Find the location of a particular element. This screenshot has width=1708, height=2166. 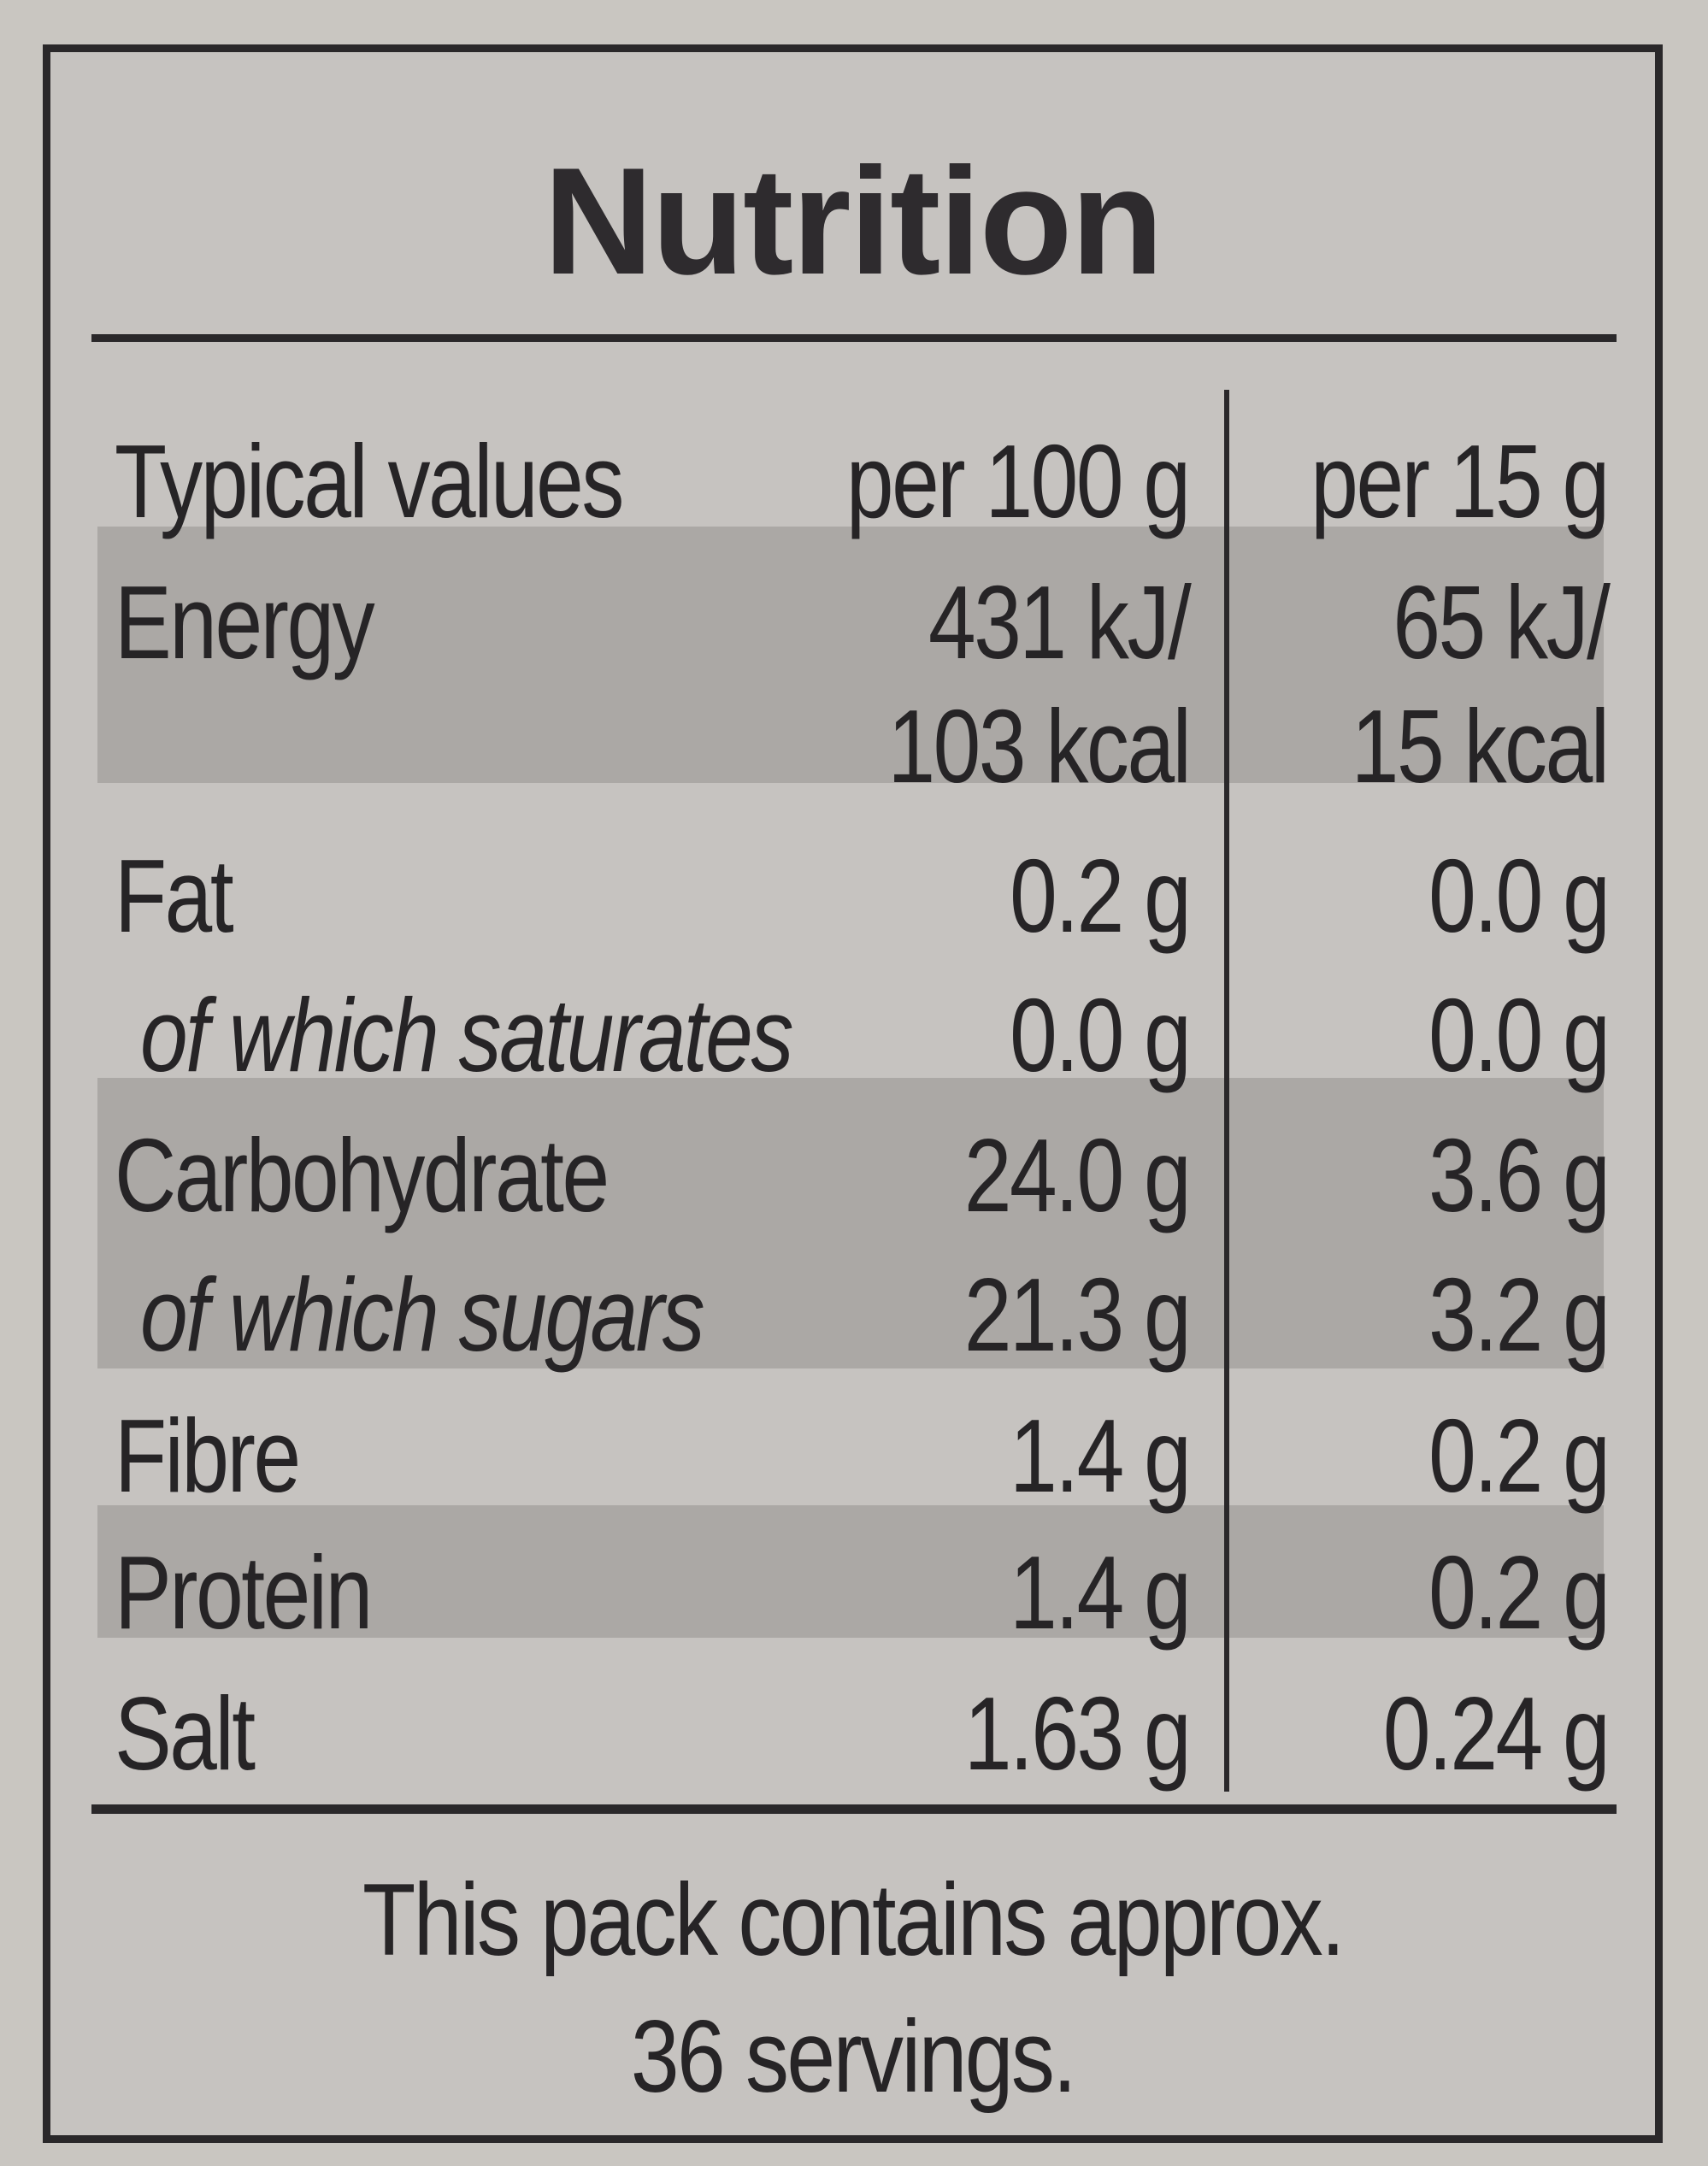

row-perserving: 15 kcal is located at coordinates (1481, 746).